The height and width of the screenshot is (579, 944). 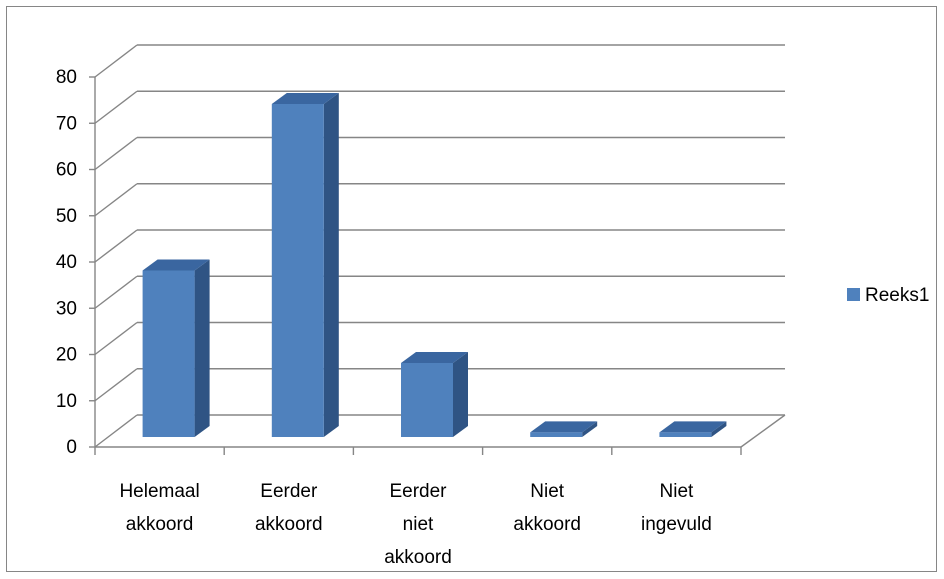 What do you see at coordinates (66, 170) in the screenshot?
I see `y-tick-label: 60` at bounding box center [66, 170].